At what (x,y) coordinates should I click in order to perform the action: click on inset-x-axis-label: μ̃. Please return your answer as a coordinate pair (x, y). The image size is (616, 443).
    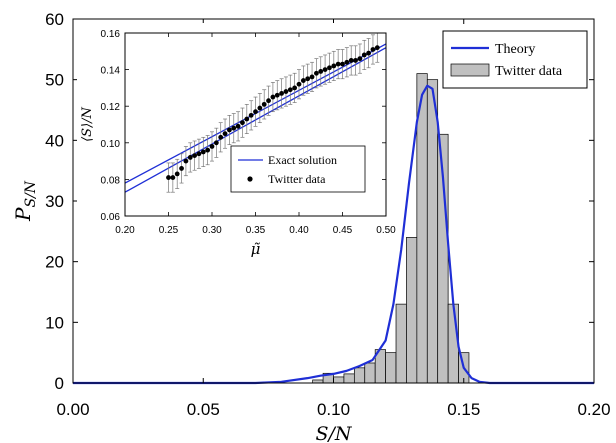
    Looking at the image, I should click on (256, 249).